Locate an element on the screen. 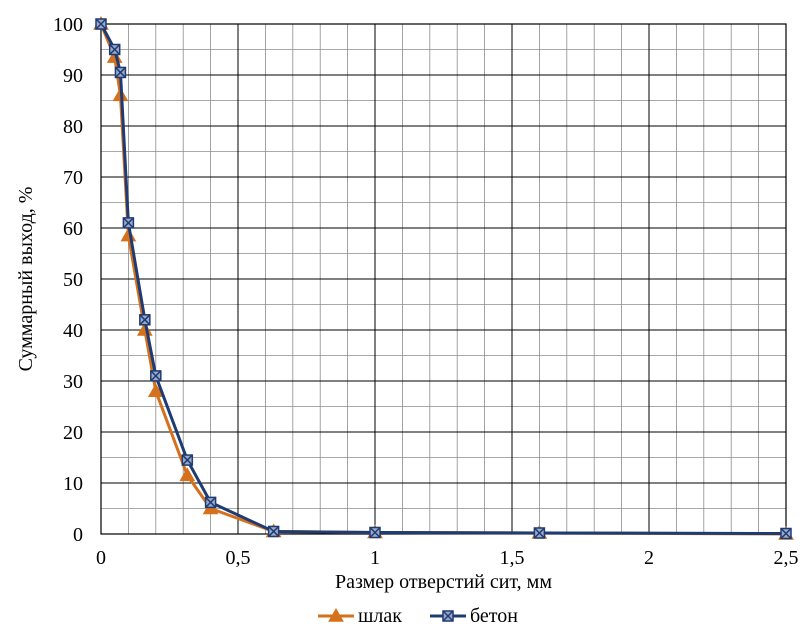 This screenshot has width=802, height=637. y-tick-label: 50 is located at coordinates (73, 280).